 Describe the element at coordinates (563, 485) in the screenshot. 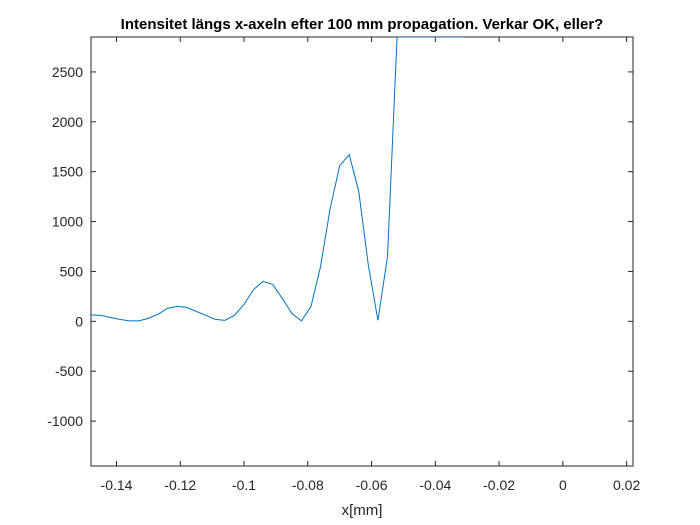

I see `x-tick-label: 0` at that location.